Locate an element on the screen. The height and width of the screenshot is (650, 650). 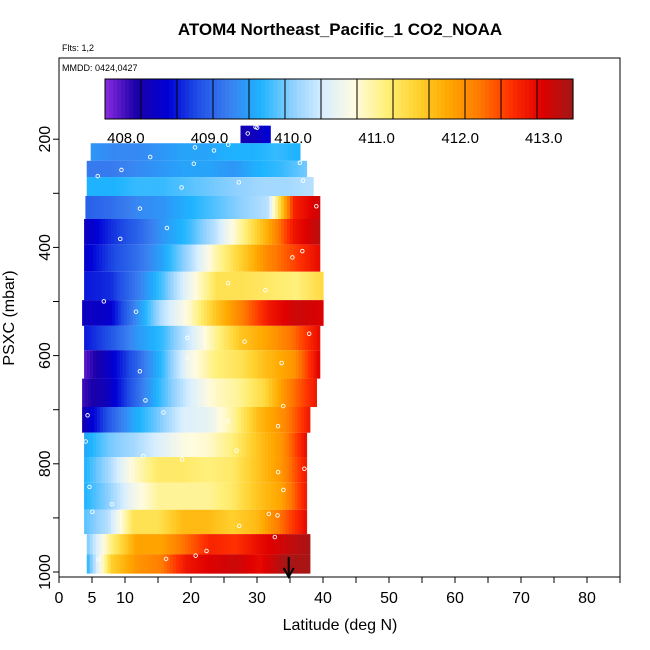
y-tick-label: 800 is located at coordinates (45, 463).